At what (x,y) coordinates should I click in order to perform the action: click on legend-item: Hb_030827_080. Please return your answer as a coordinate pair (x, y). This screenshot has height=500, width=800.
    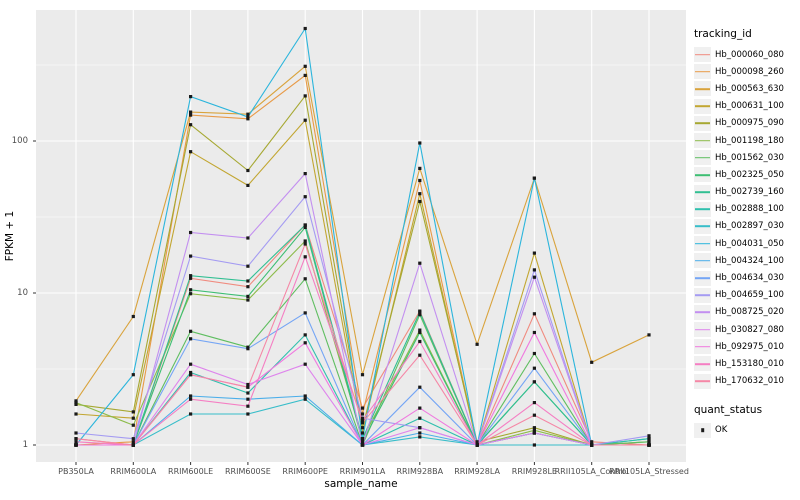
    Looking at the image, I should click on (746, 329).